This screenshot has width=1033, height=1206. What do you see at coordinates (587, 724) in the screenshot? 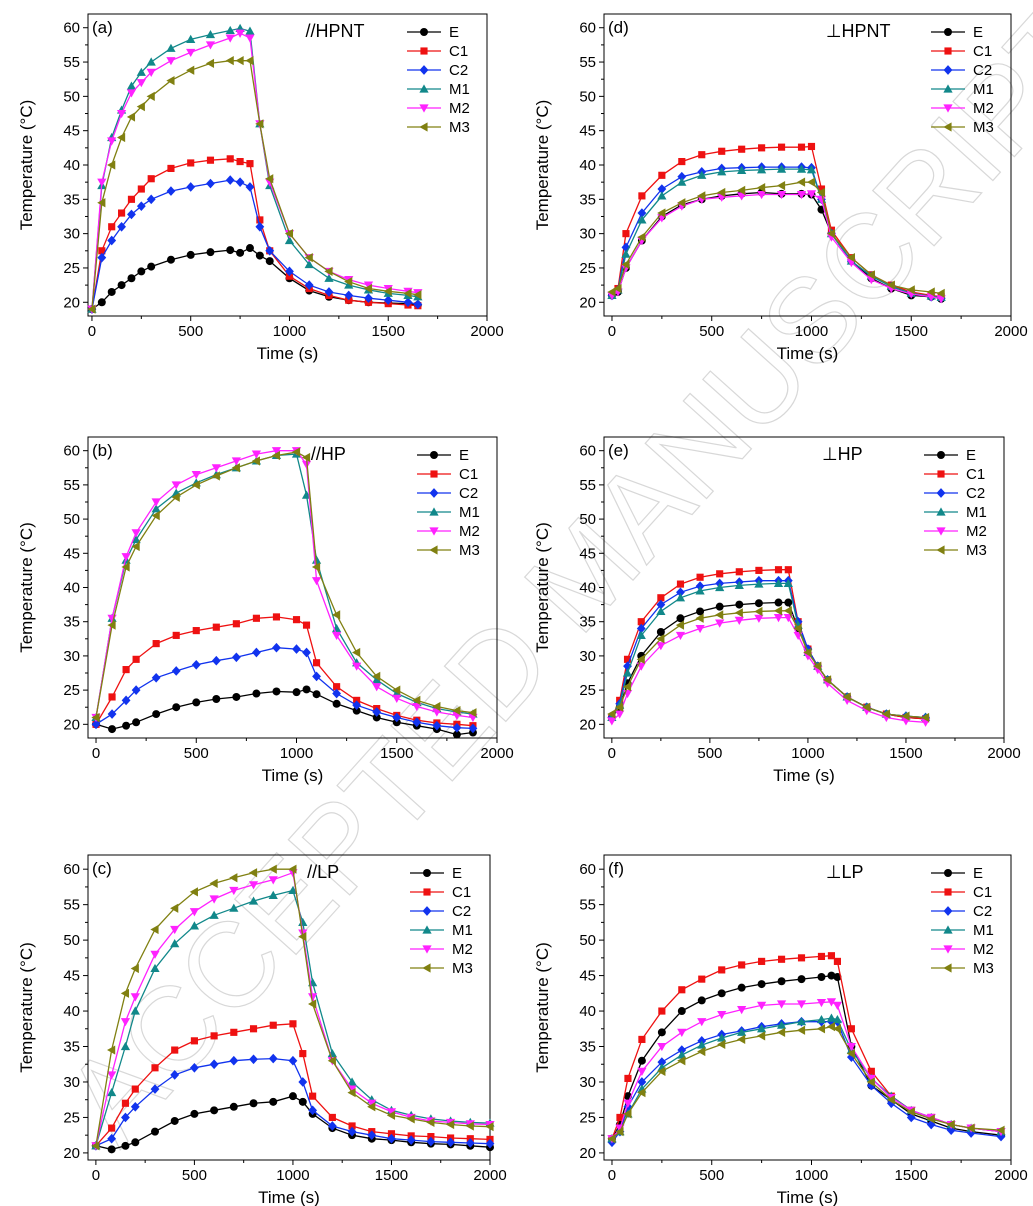
I see `y-tick-label: 20` at bounding box center [587, 724].